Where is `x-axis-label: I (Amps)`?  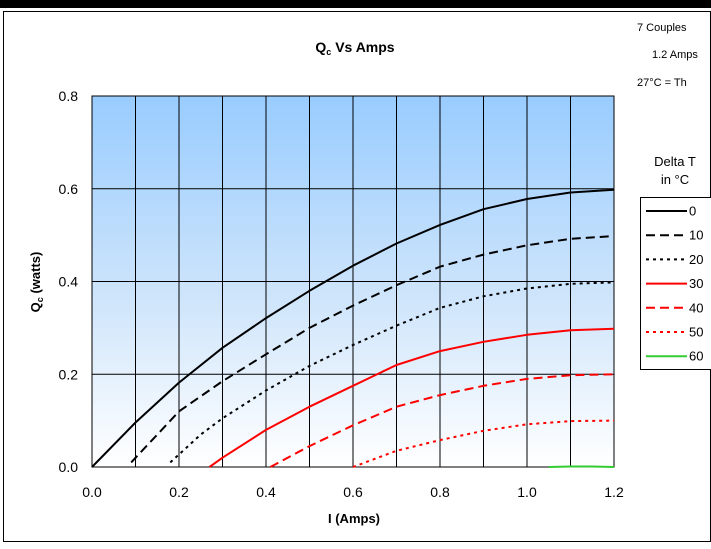
x-axis-label: I (Amps) is located at coordinates (354, 518).